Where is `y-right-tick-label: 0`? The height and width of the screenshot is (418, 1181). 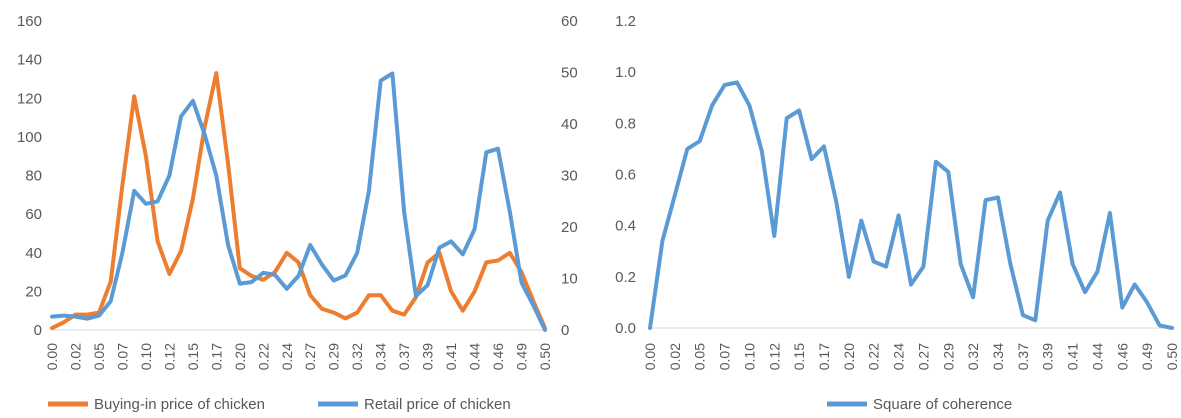
y-right-tick-label: 0 is located at coordinates (565, 330).